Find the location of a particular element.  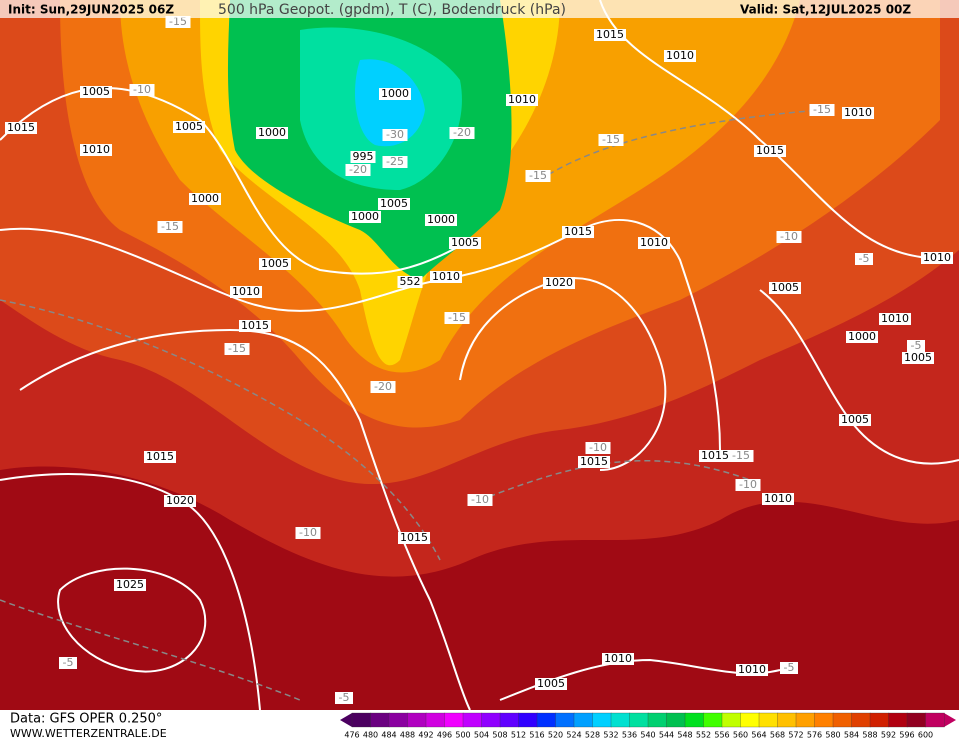

isobar-label: 1020 is located at coordinates (559, 282).